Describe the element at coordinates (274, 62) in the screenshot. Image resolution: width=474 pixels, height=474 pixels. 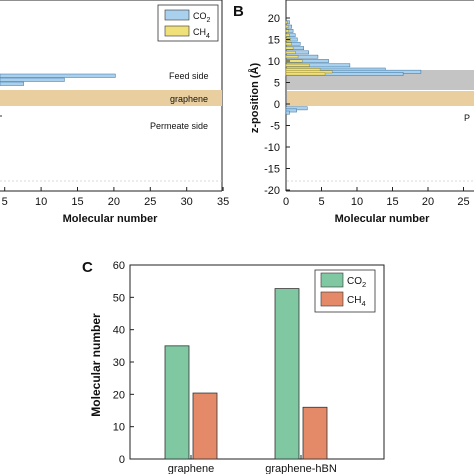
I see `panel-b-y-tick-label: 10` at that location.